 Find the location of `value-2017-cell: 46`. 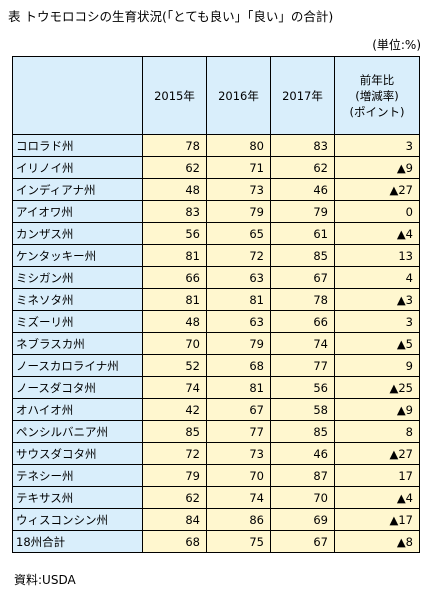

value-2017-cell: 46 is located at coordinates (302, 453).